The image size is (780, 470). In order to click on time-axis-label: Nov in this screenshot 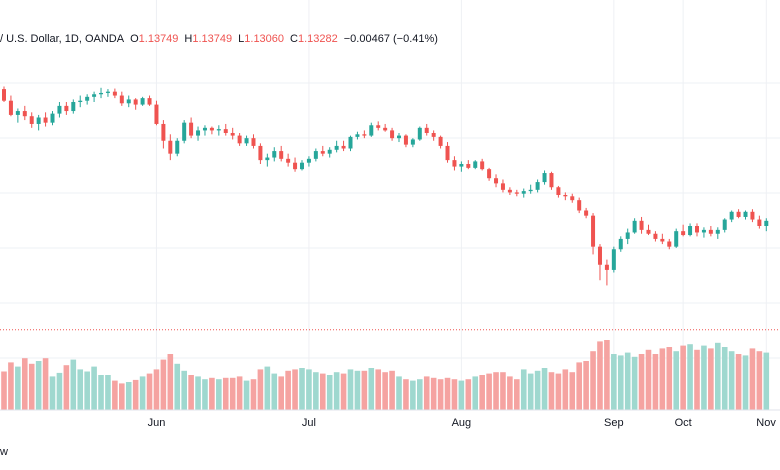, I will do `click(766, 423)`.